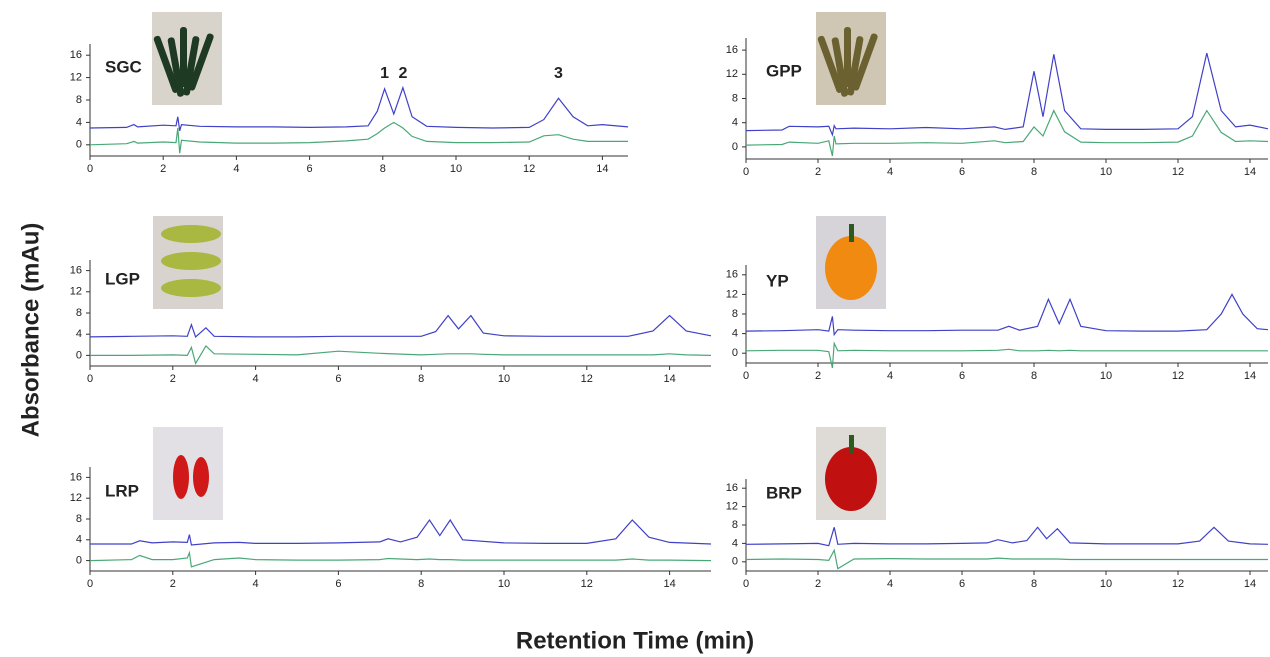 This screenshot has height=657, width=1270. What do you see at coordinates (777, 280) in the screenshot?
I see `panel-label: YP` at bounding box center [777, 280].